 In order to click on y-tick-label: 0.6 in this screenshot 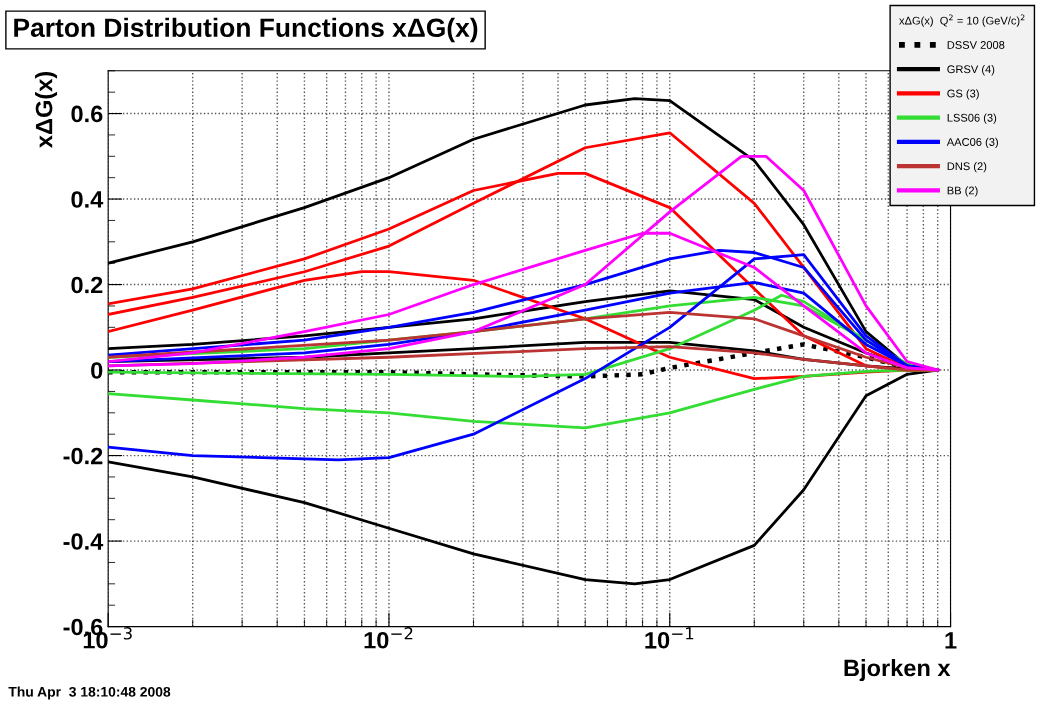, I will do `click(87, 114)`.